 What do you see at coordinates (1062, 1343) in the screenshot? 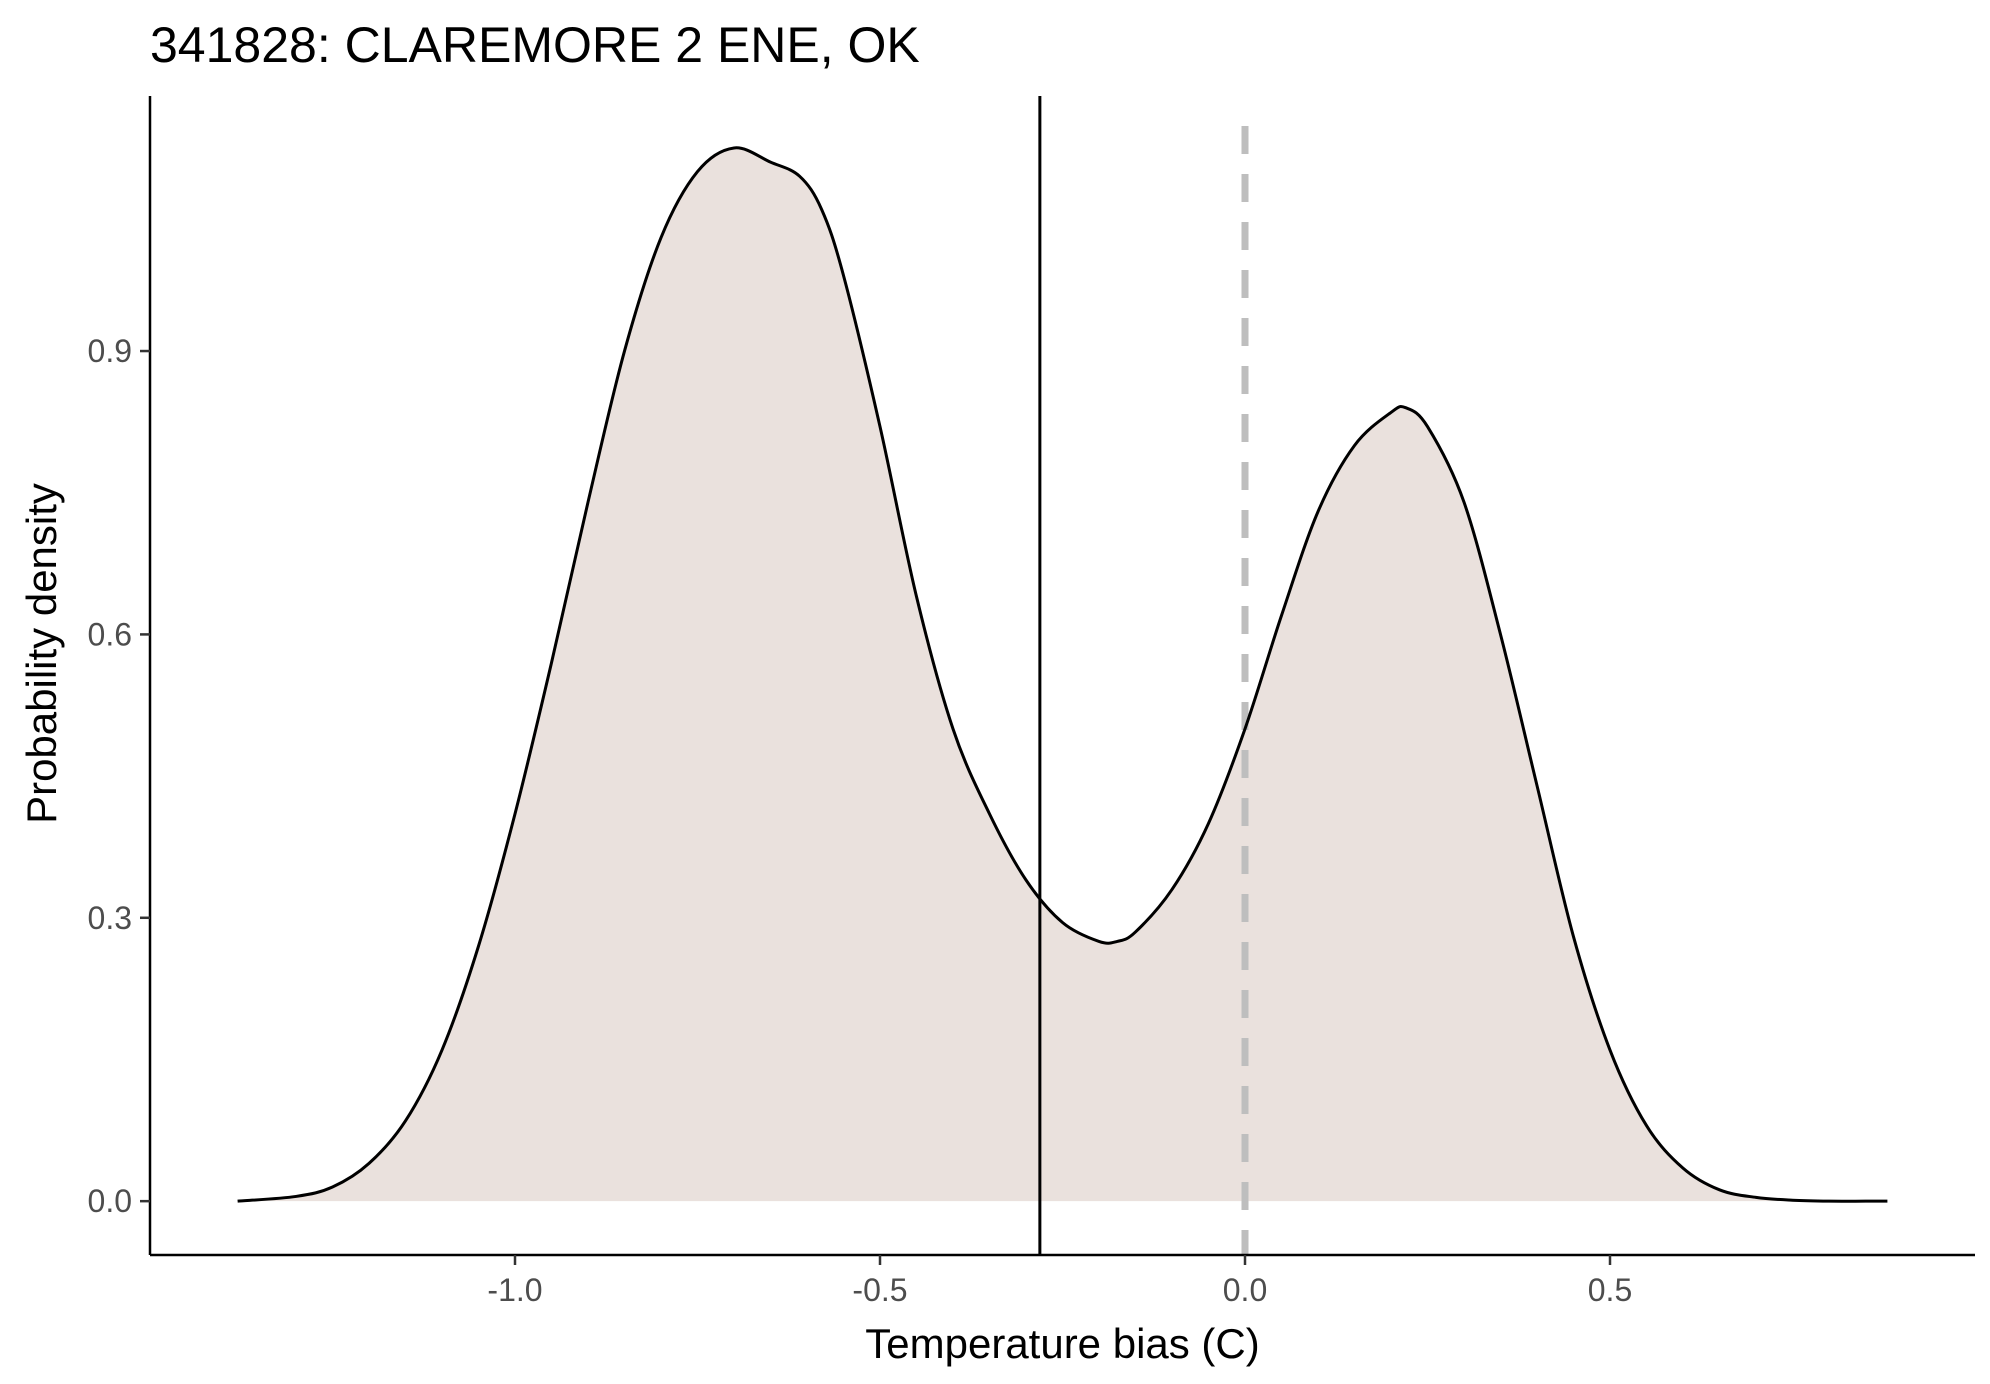
I see `x-axis-title: Temperature bias (C)` at bounding box center [1062, 1343].